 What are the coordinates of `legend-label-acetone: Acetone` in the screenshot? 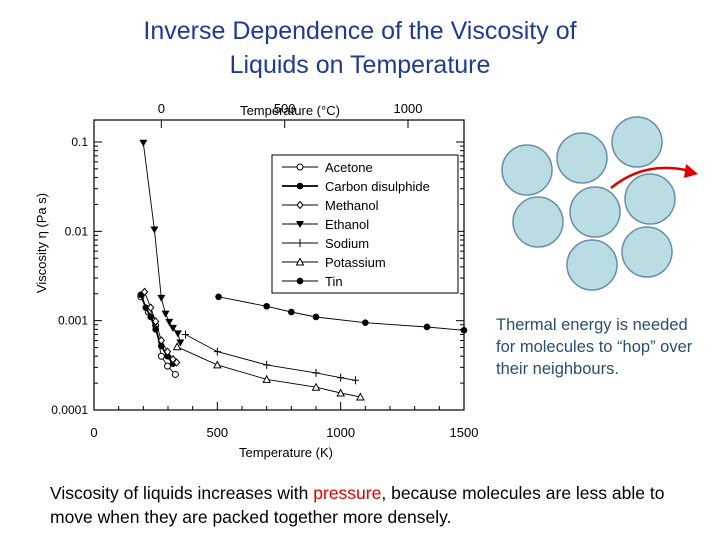 It's located at (349, 167).